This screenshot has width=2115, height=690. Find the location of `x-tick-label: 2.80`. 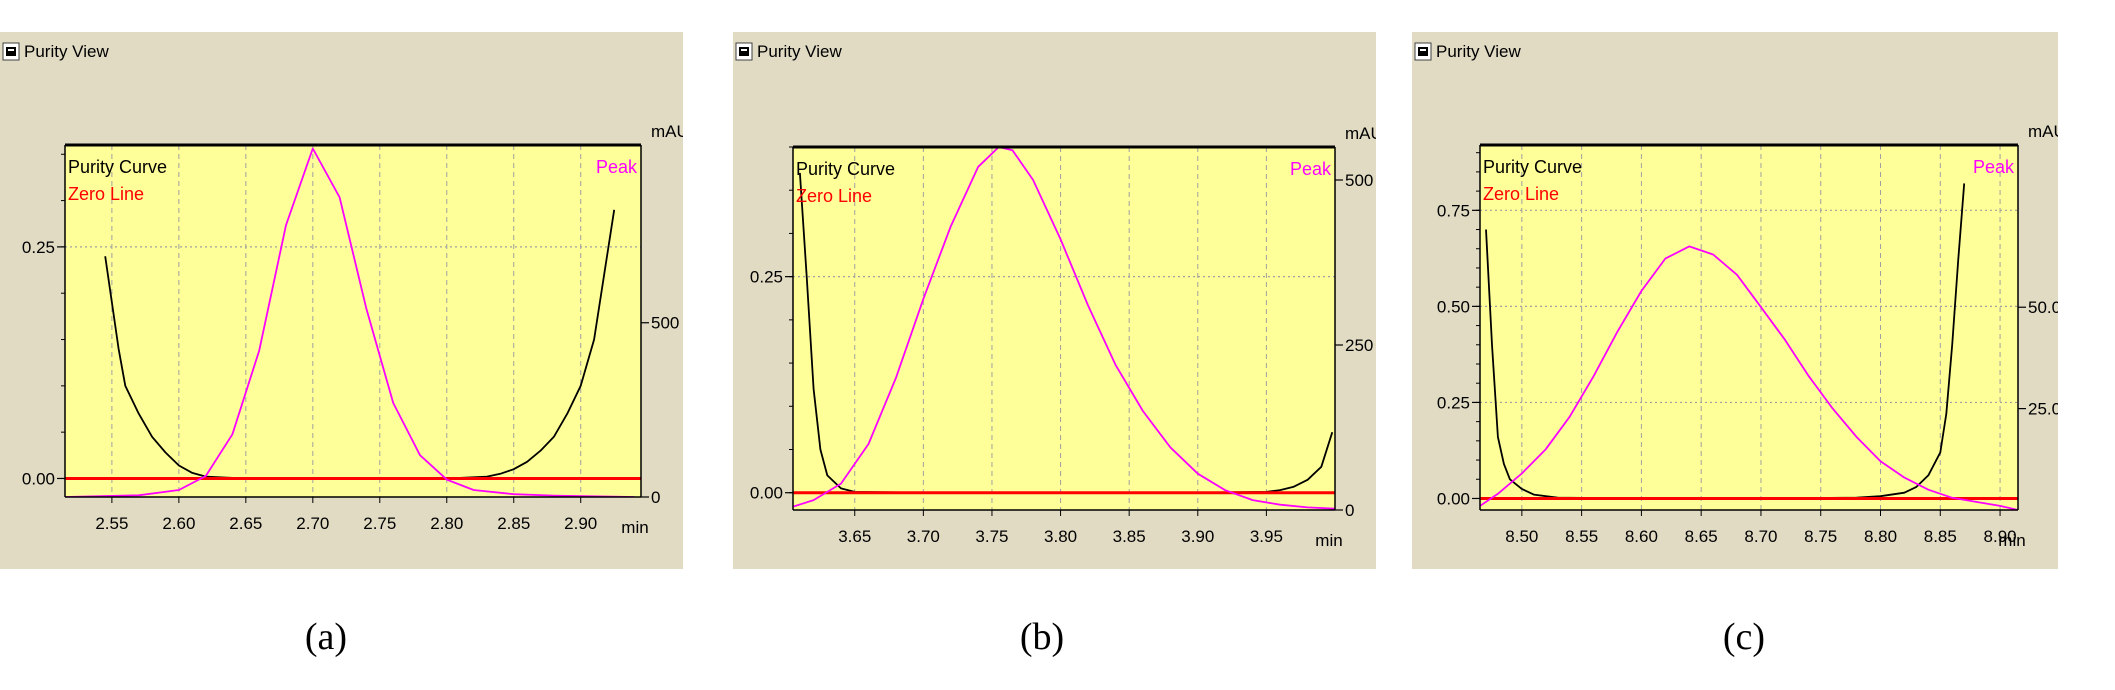

x-tick-label: 2.80 is located at coordinates (446, 523).